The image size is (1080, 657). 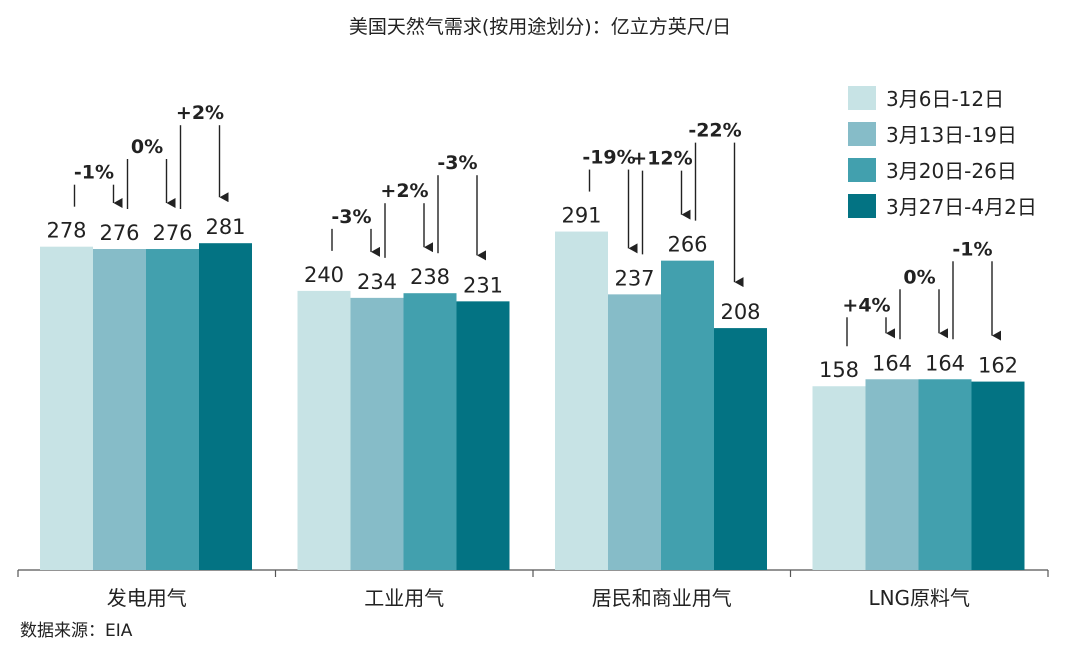 What do you see at coordinates (919, 598) in the screenshot?
I see `category-label: LNG原料气` at bounding box center [919, 598].